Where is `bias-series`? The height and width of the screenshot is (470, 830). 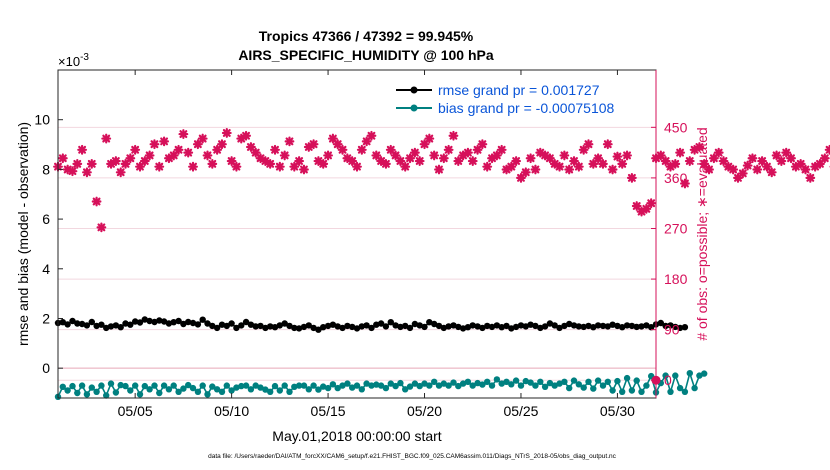 bias-series is located at coordinates (381, 385).